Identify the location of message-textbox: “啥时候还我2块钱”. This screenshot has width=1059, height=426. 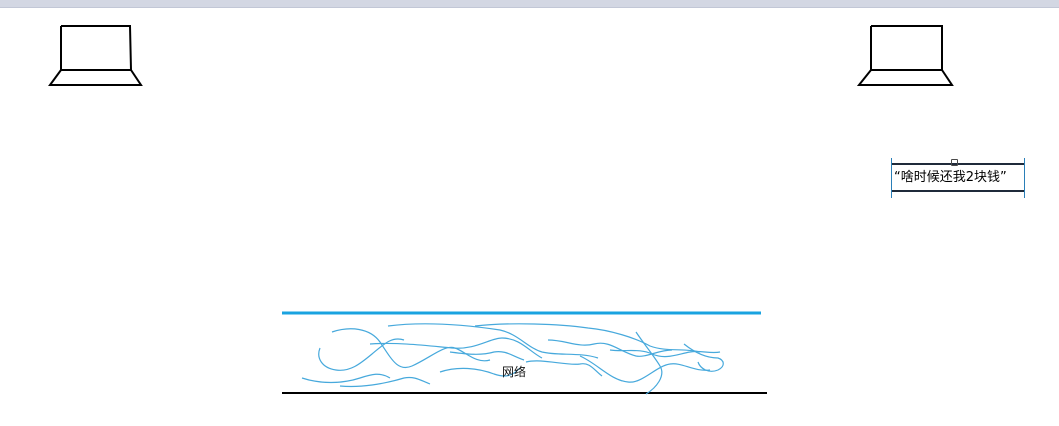
(958, 178).